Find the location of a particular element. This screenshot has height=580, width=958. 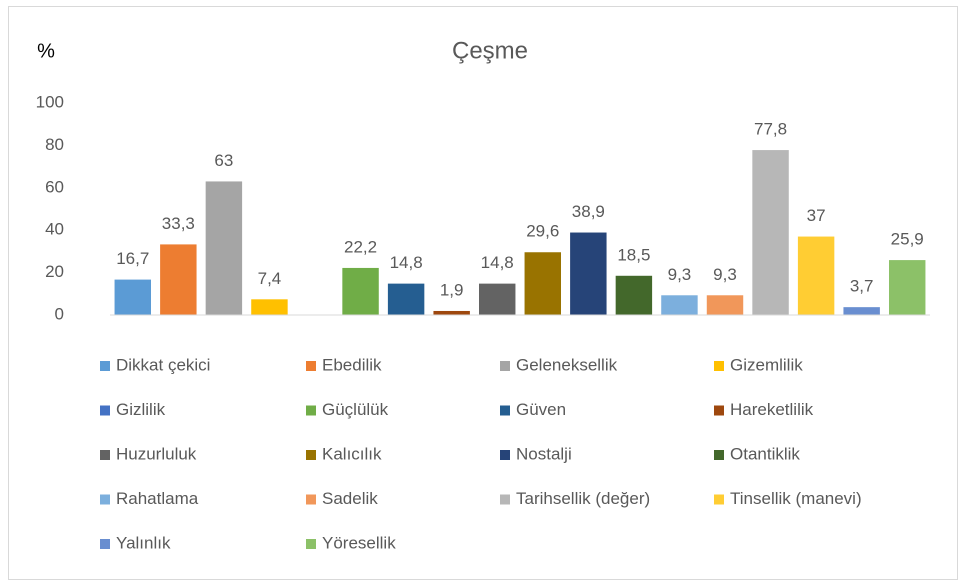

y-tick-label: 100 is located at coordinates (50, 101).